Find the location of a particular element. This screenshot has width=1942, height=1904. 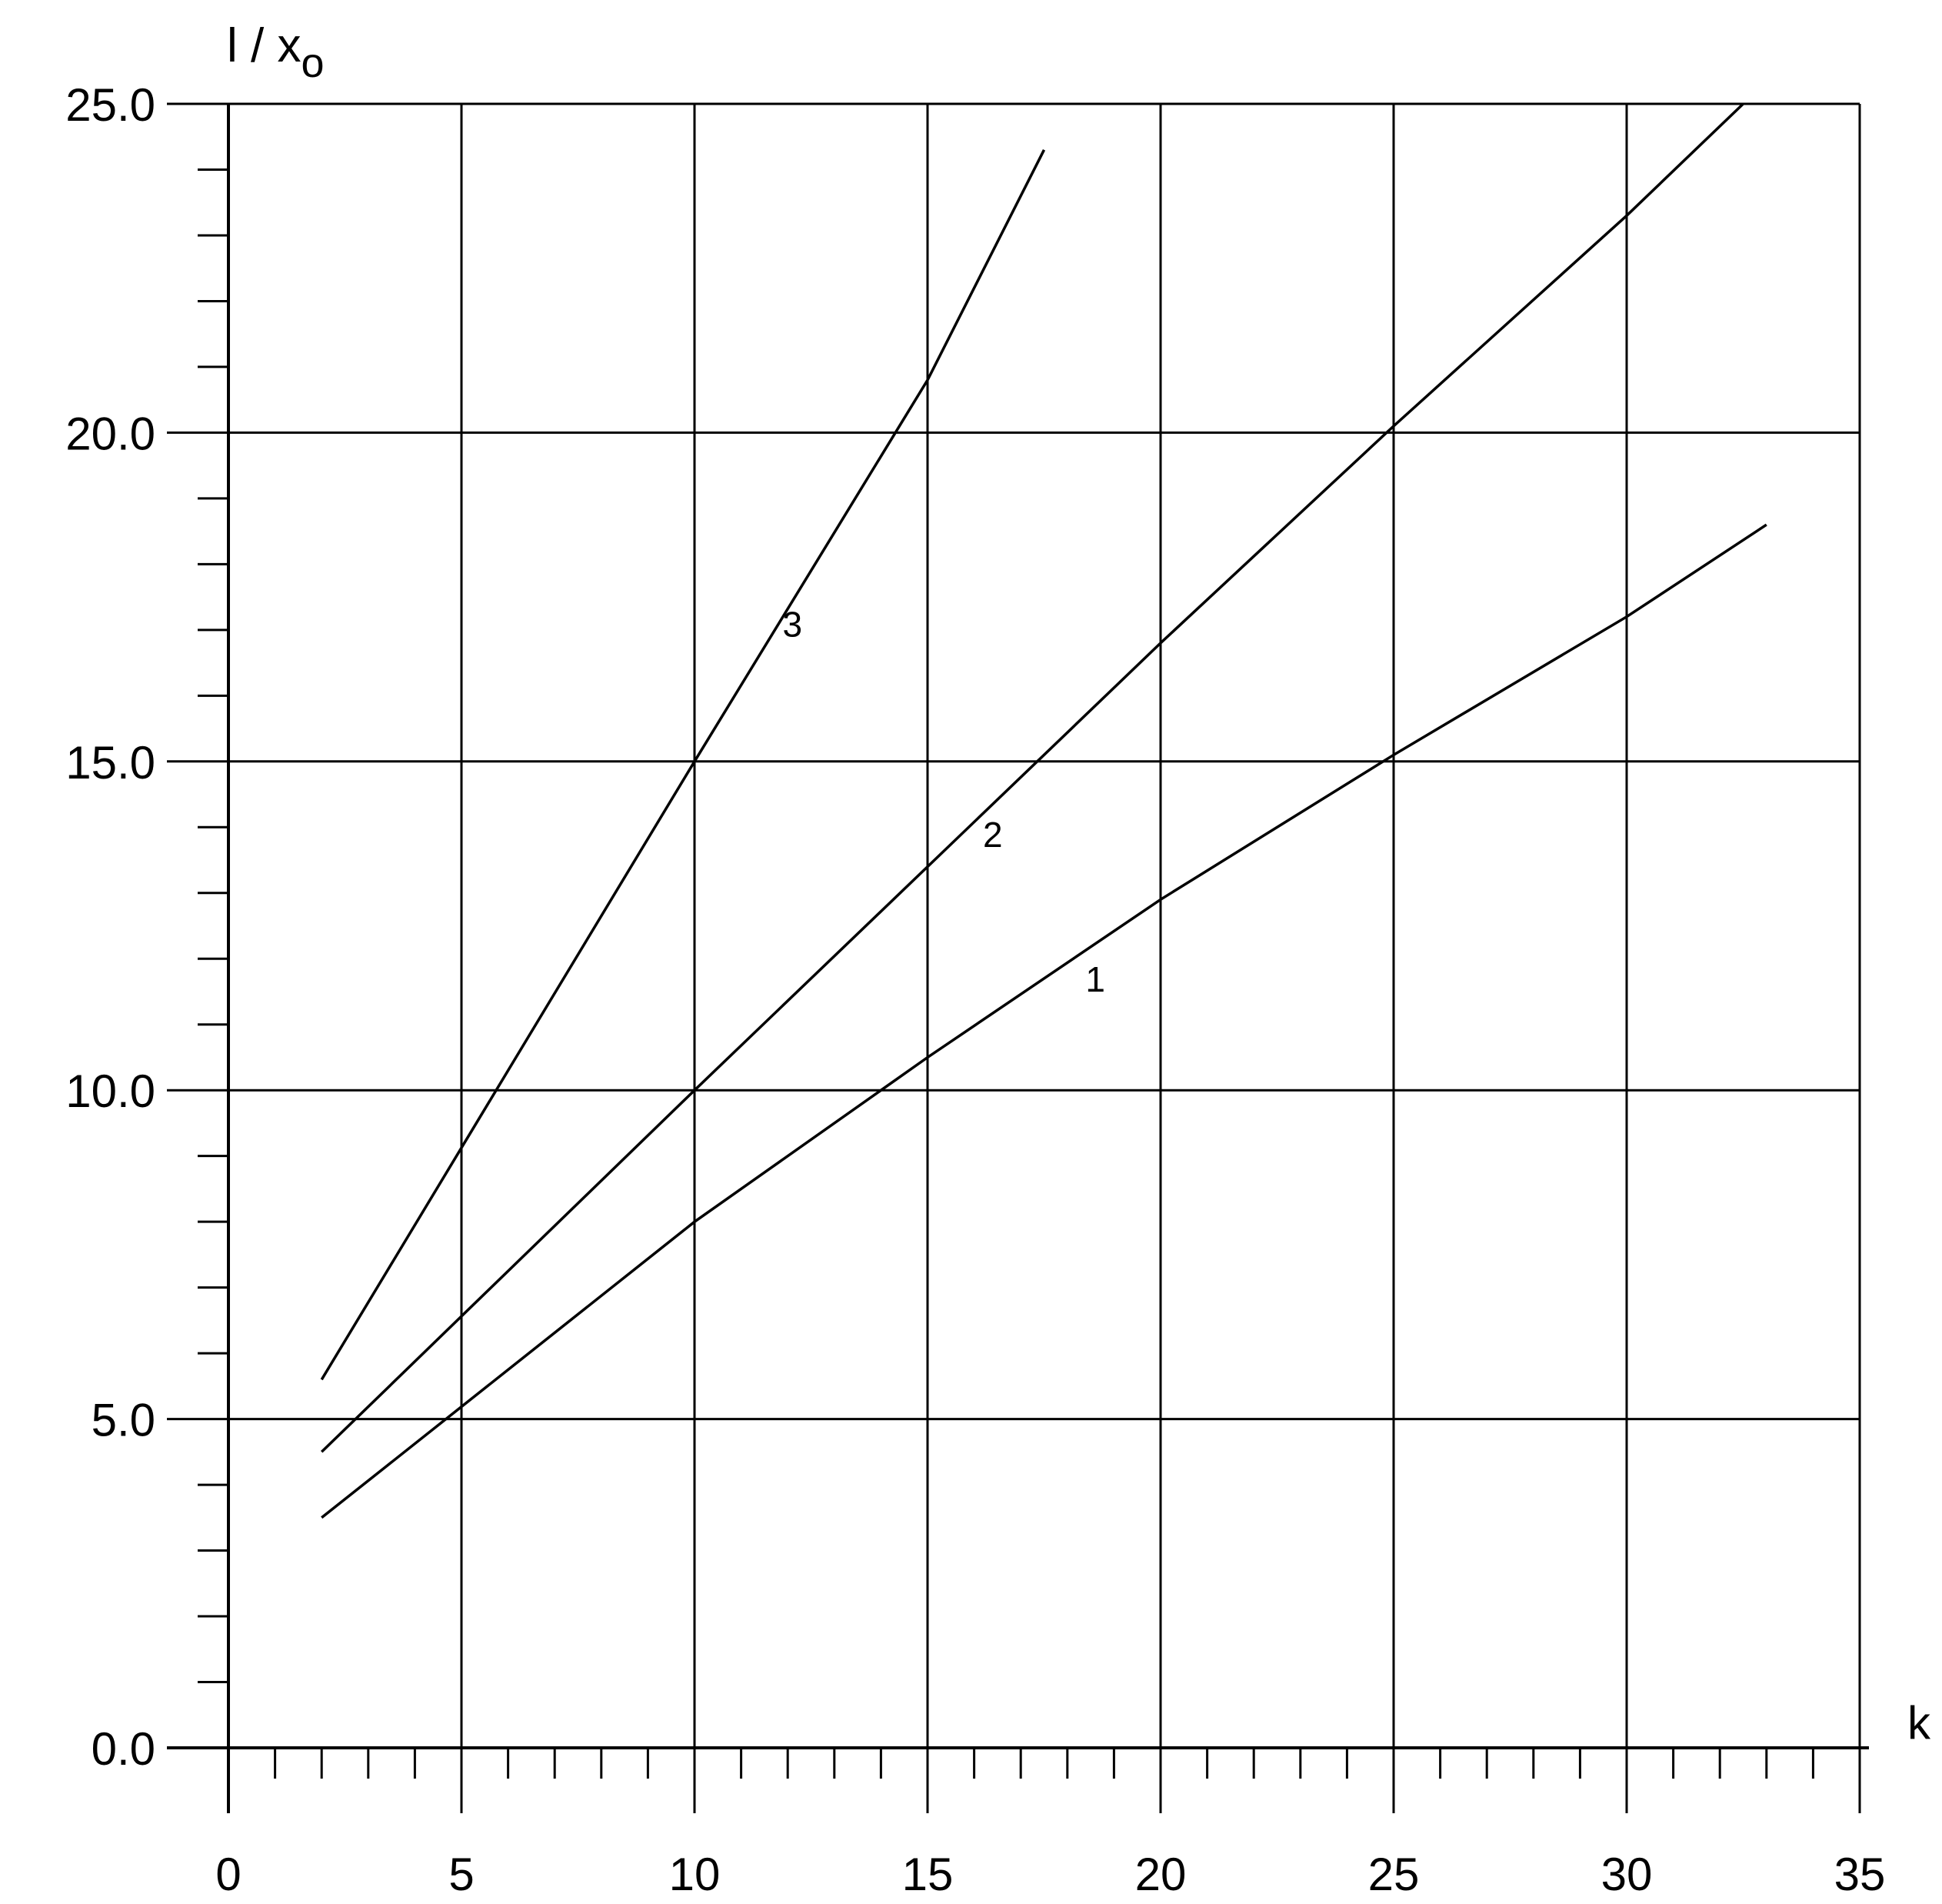

y-tick-label: 25.0 is located at coordinates (110, 105).